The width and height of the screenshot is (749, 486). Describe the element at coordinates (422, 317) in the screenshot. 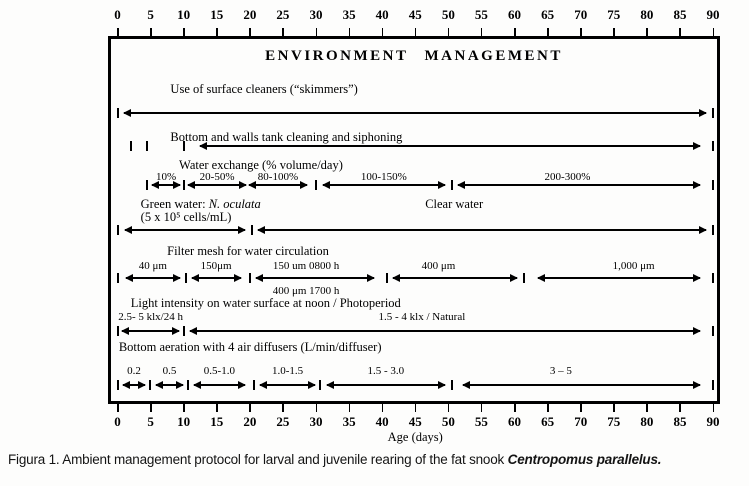

I see `segment-label-light-photoperiod: 1.5 - 4 klx / Natural` at that location.